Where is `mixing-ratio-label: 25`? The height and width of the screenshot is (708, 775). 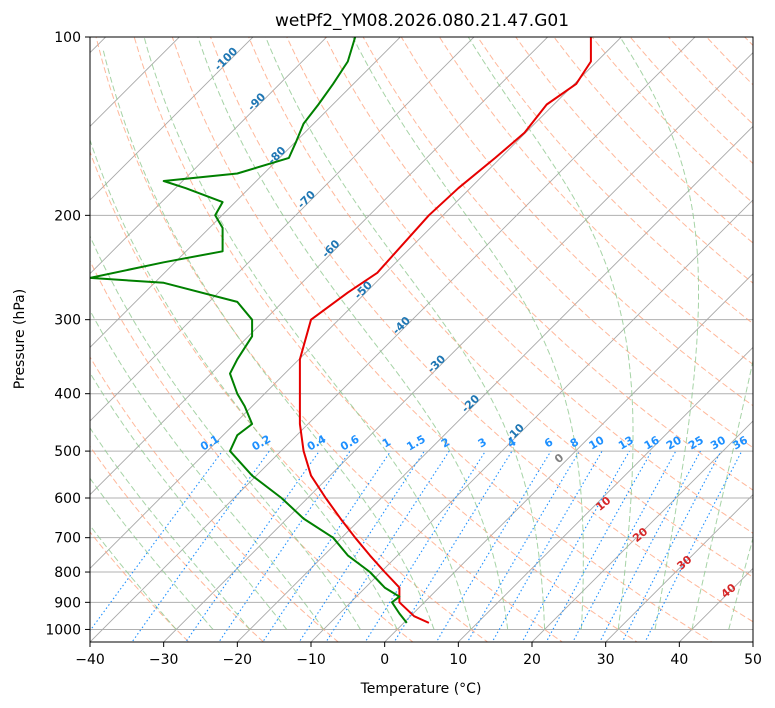 mixing-ratio-label: 25 is located at coordinates (696, 443).